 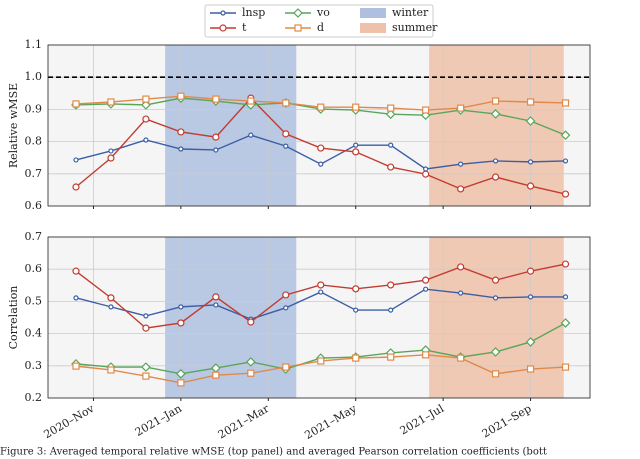 I want to click on y-tick-label: 0.7, so click(x=34, y=236).